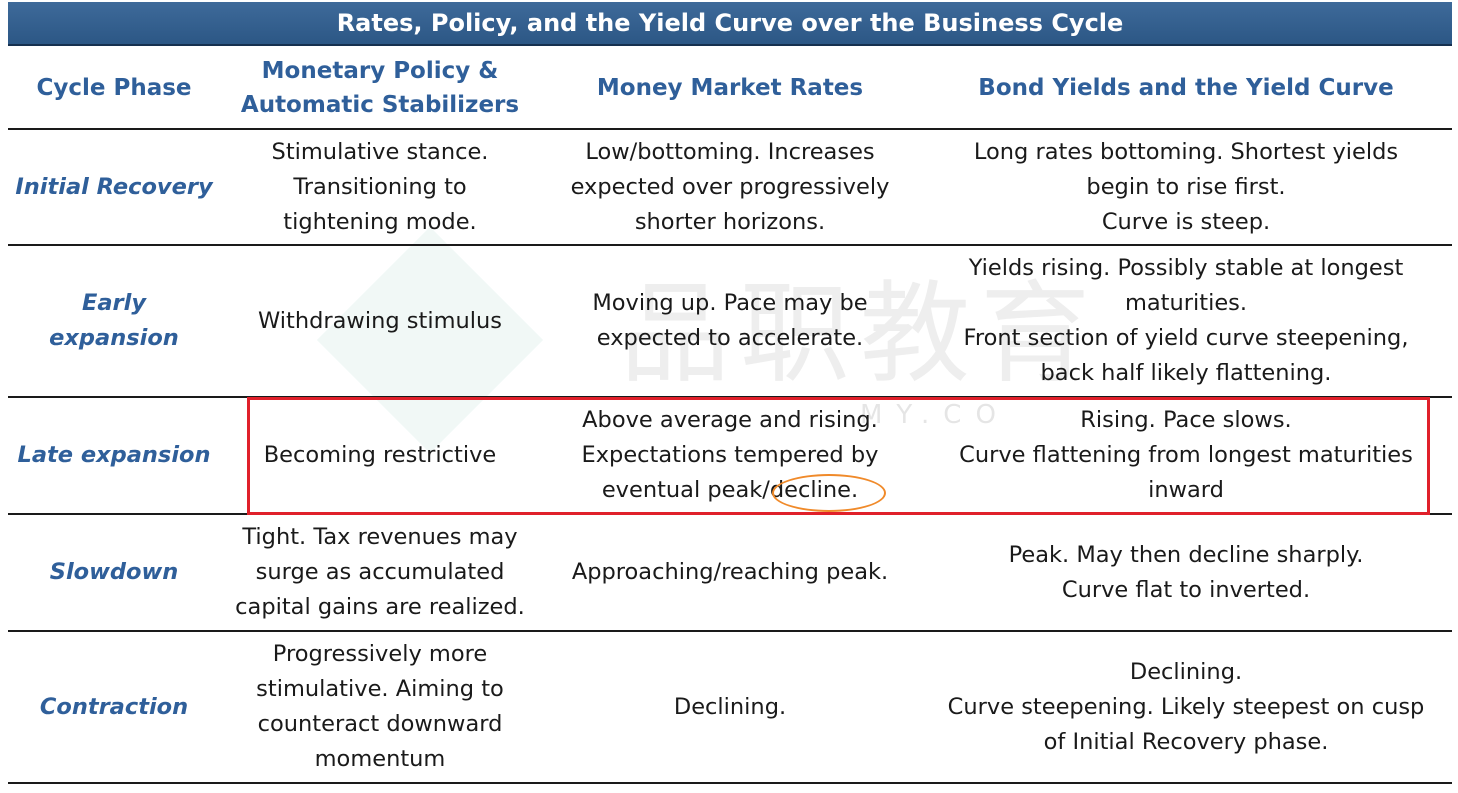  Describe the element at coordinates (114, 572) in the screenshot. I see `phase-cell: Slowdown` at that location.